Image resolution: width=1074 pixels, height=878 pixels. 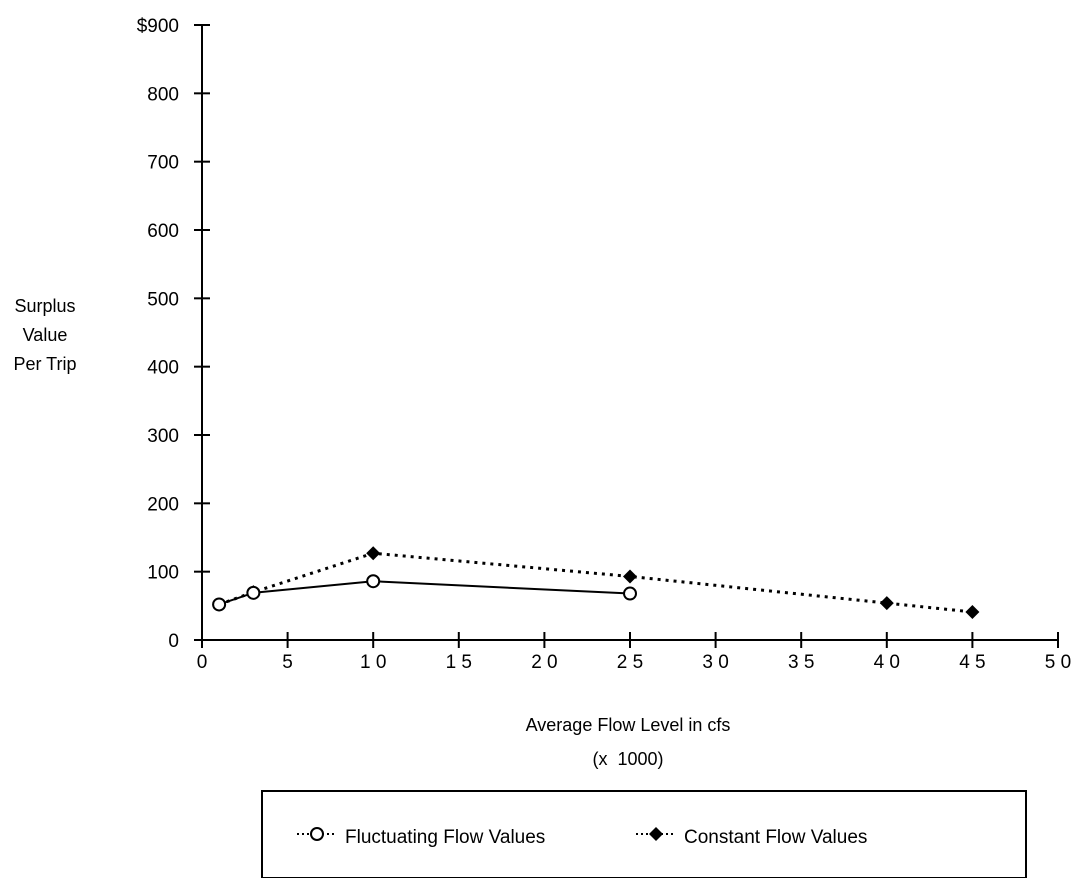 What do you see at coordinates (163, 94) in the screenshot?
I see `y-tick-label: 800` at bounding box center [163, 94].